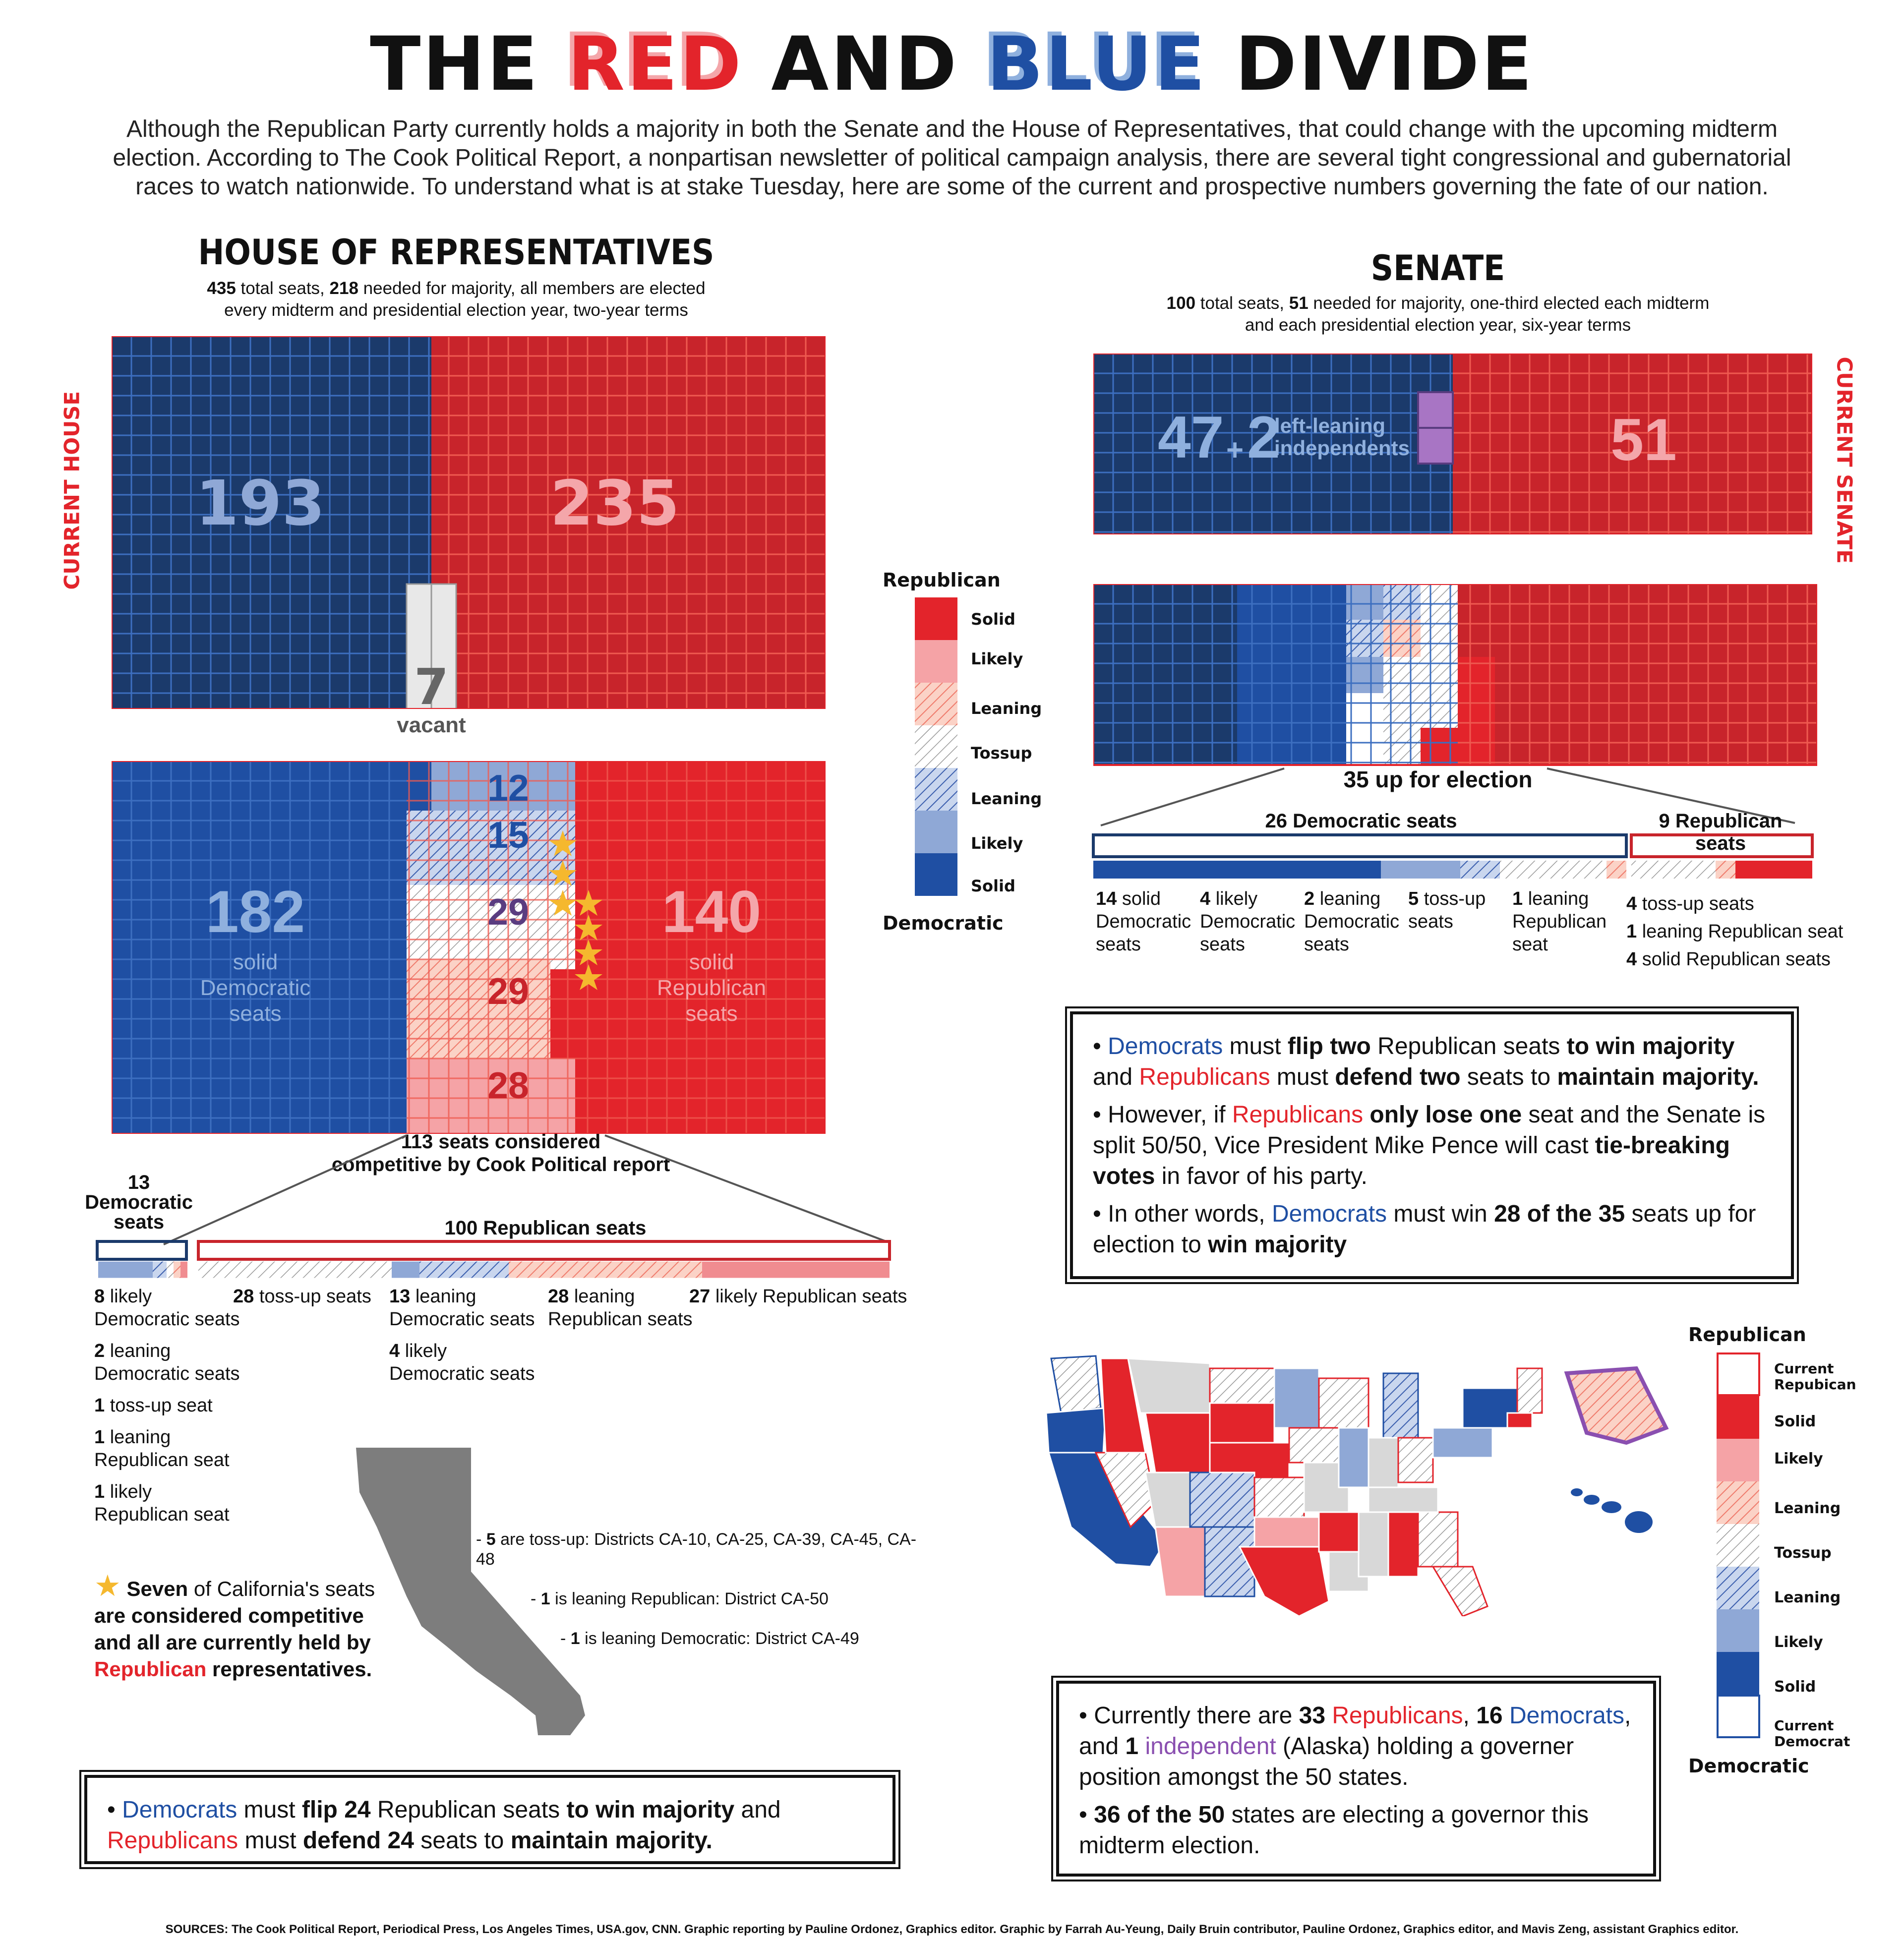  What do you see at coordinates (1263, 437) in the screenshot?
I see `current-senate-ind-count: 2` at bounding box center [1263, 437].